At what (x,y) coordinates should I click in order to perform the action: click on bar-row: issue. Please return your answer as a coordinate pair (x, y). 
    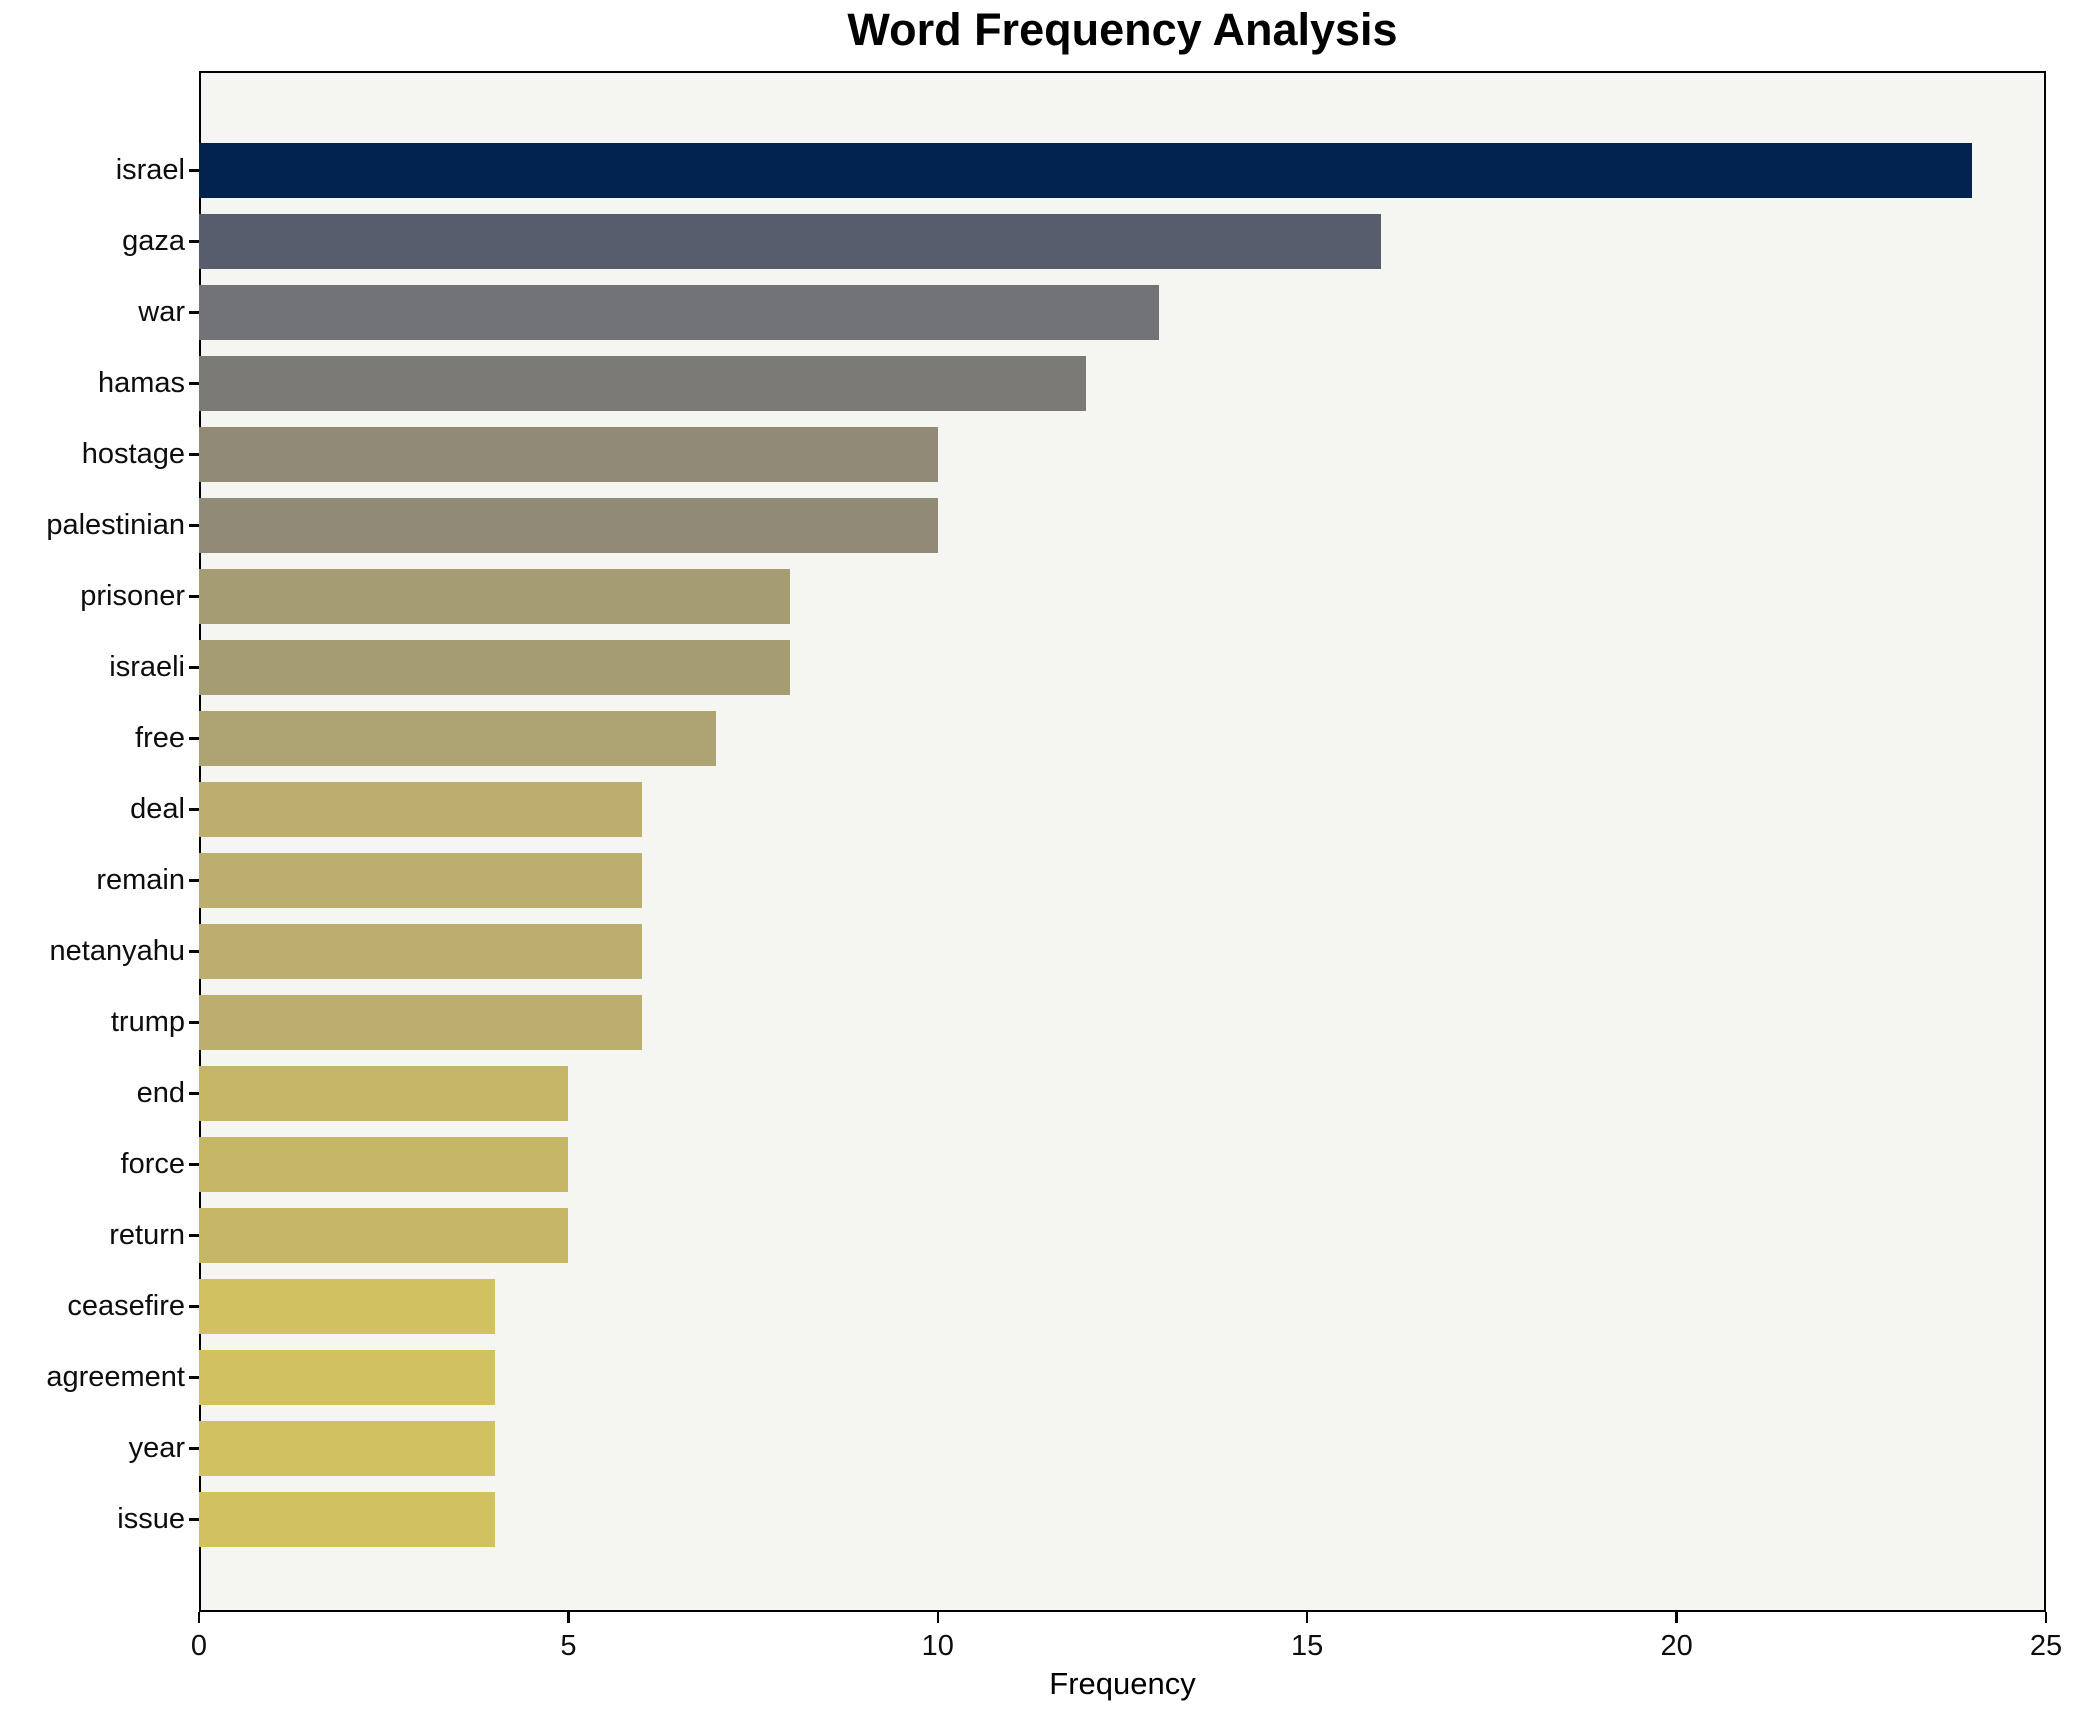
    Looking at the image, I should click on (1023, 1519).